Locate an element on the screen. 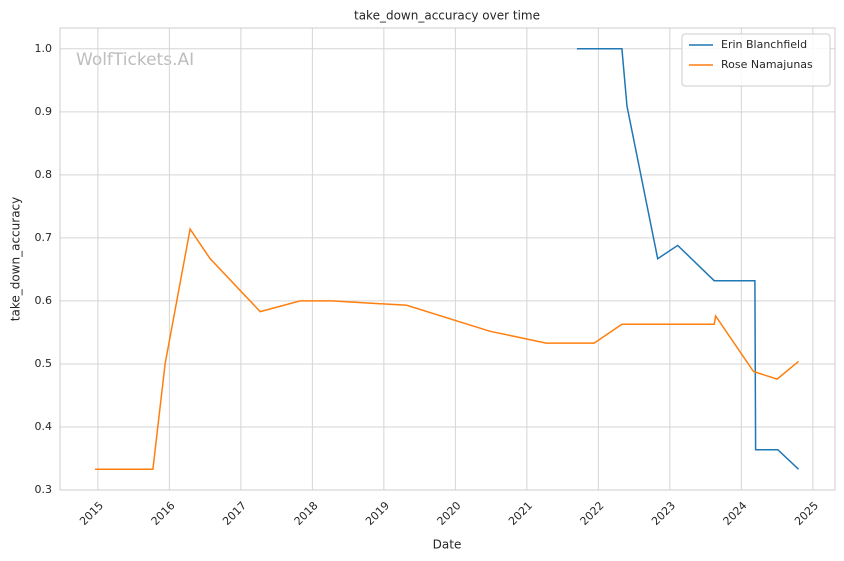  chart-title: take_down_accuracy over time is located at coordinates (447, 16).